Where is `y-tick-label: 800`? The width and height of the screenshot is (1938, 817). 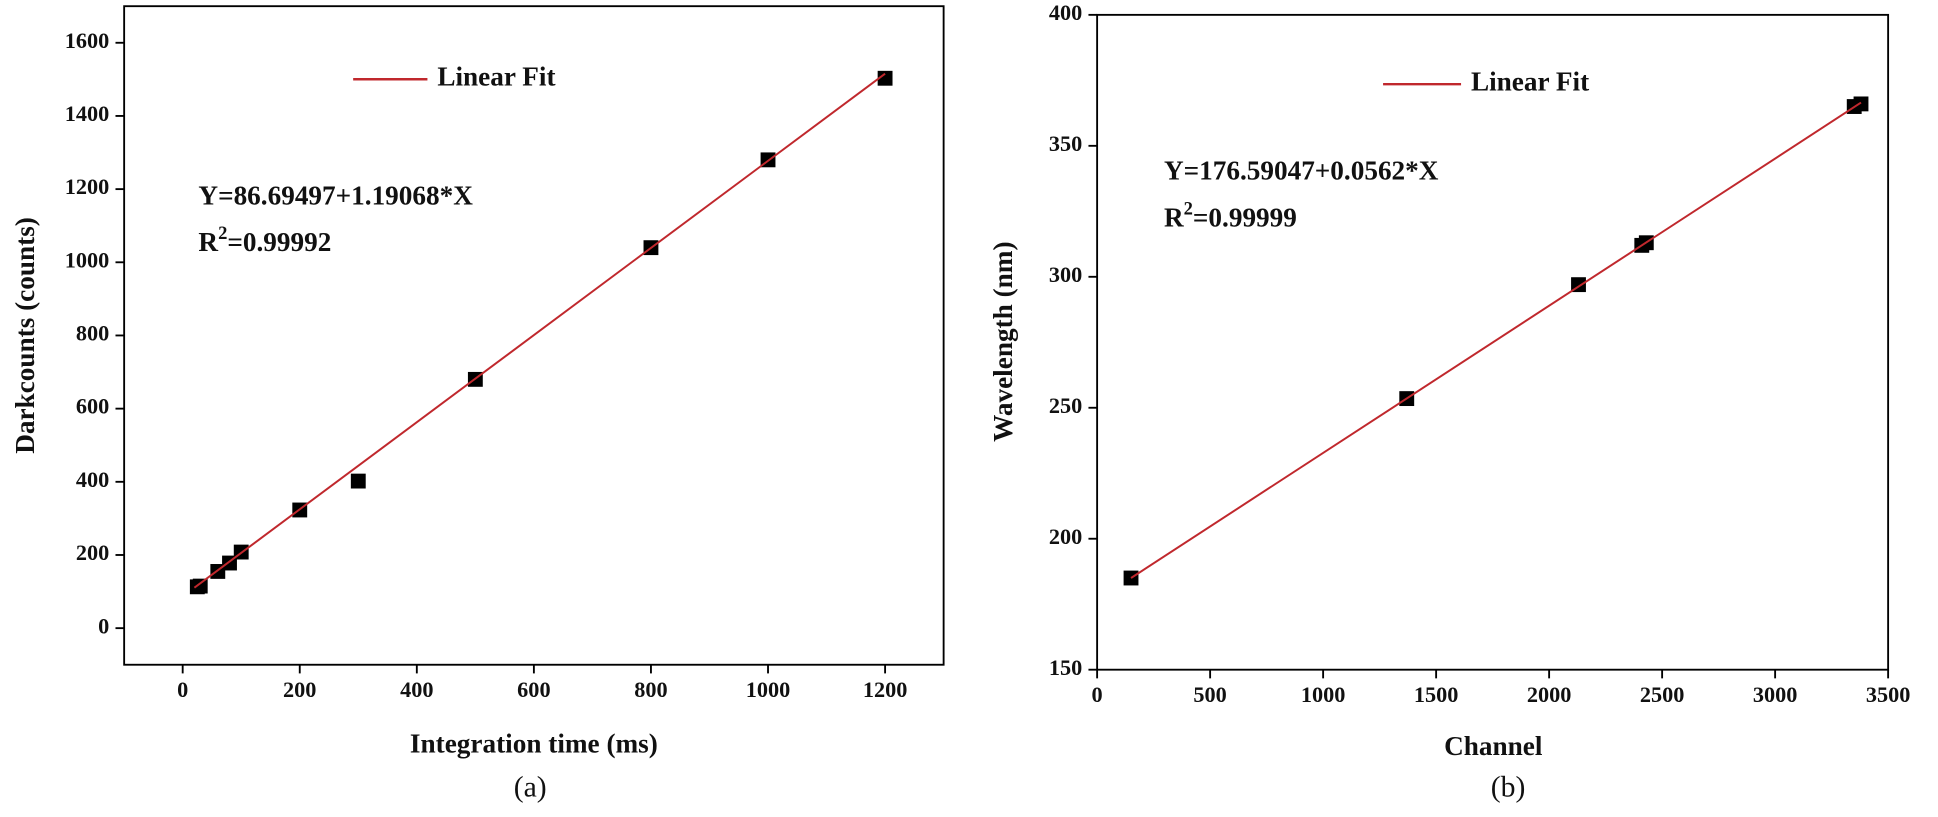 y-tick-label: 800 is located at coordinates (92, 333).